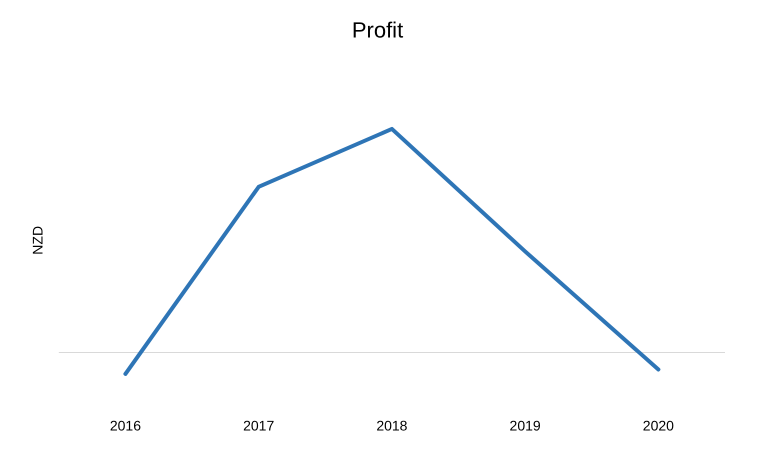 The width and height of the screenshot is (775, 469). What do you see at coordinates (378, 29) in the screenshot?
I see `chart-title: Profit` at bounding box center [378, 29].